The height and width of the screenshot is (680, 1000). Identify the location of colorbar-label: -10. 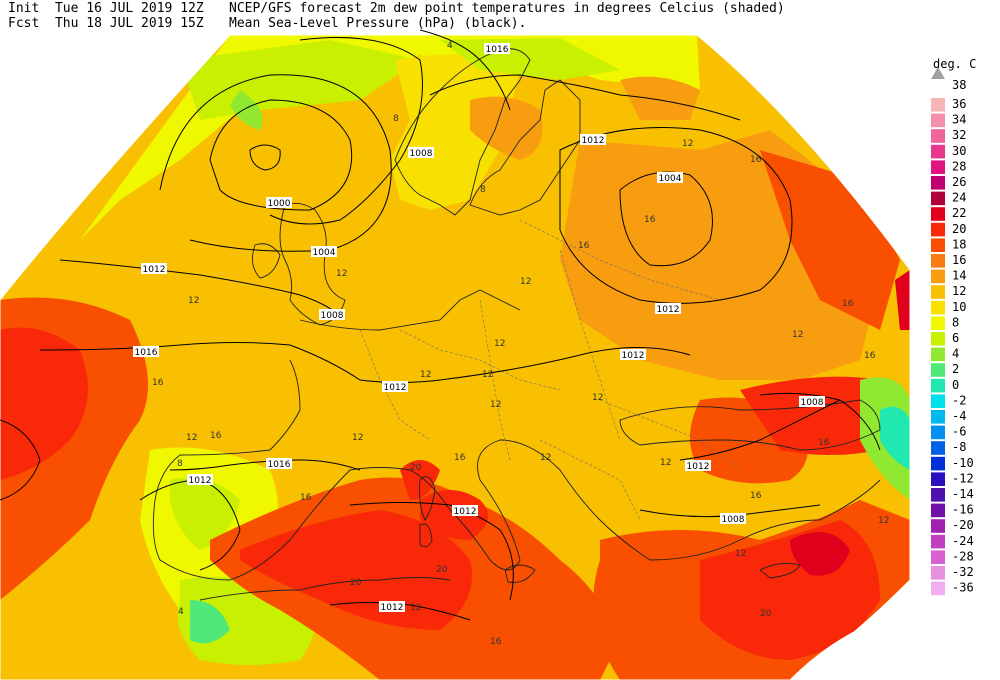
(963, 463).